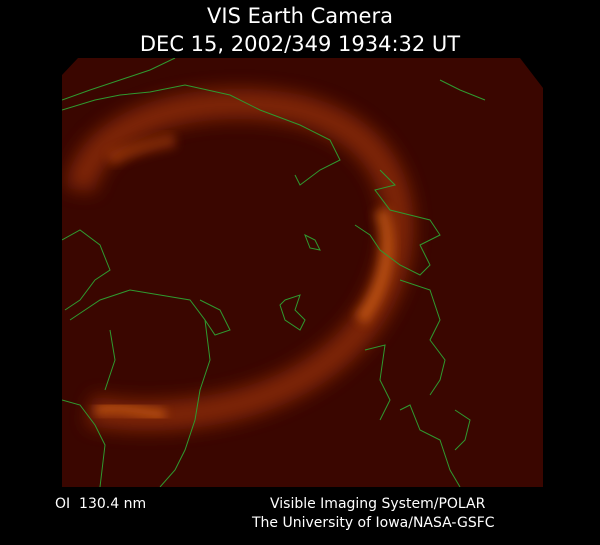  I want to click on image-timestamp: DEC 15, 2002/349 1934:32 UT, so click(300, 44).